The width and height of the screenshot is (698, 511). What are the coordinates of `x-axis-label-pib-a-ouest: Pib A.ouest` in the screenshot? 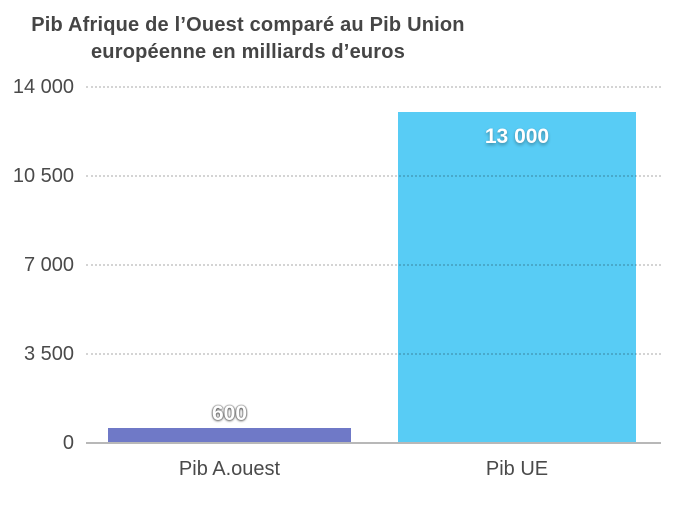 It's located at (229, 469).